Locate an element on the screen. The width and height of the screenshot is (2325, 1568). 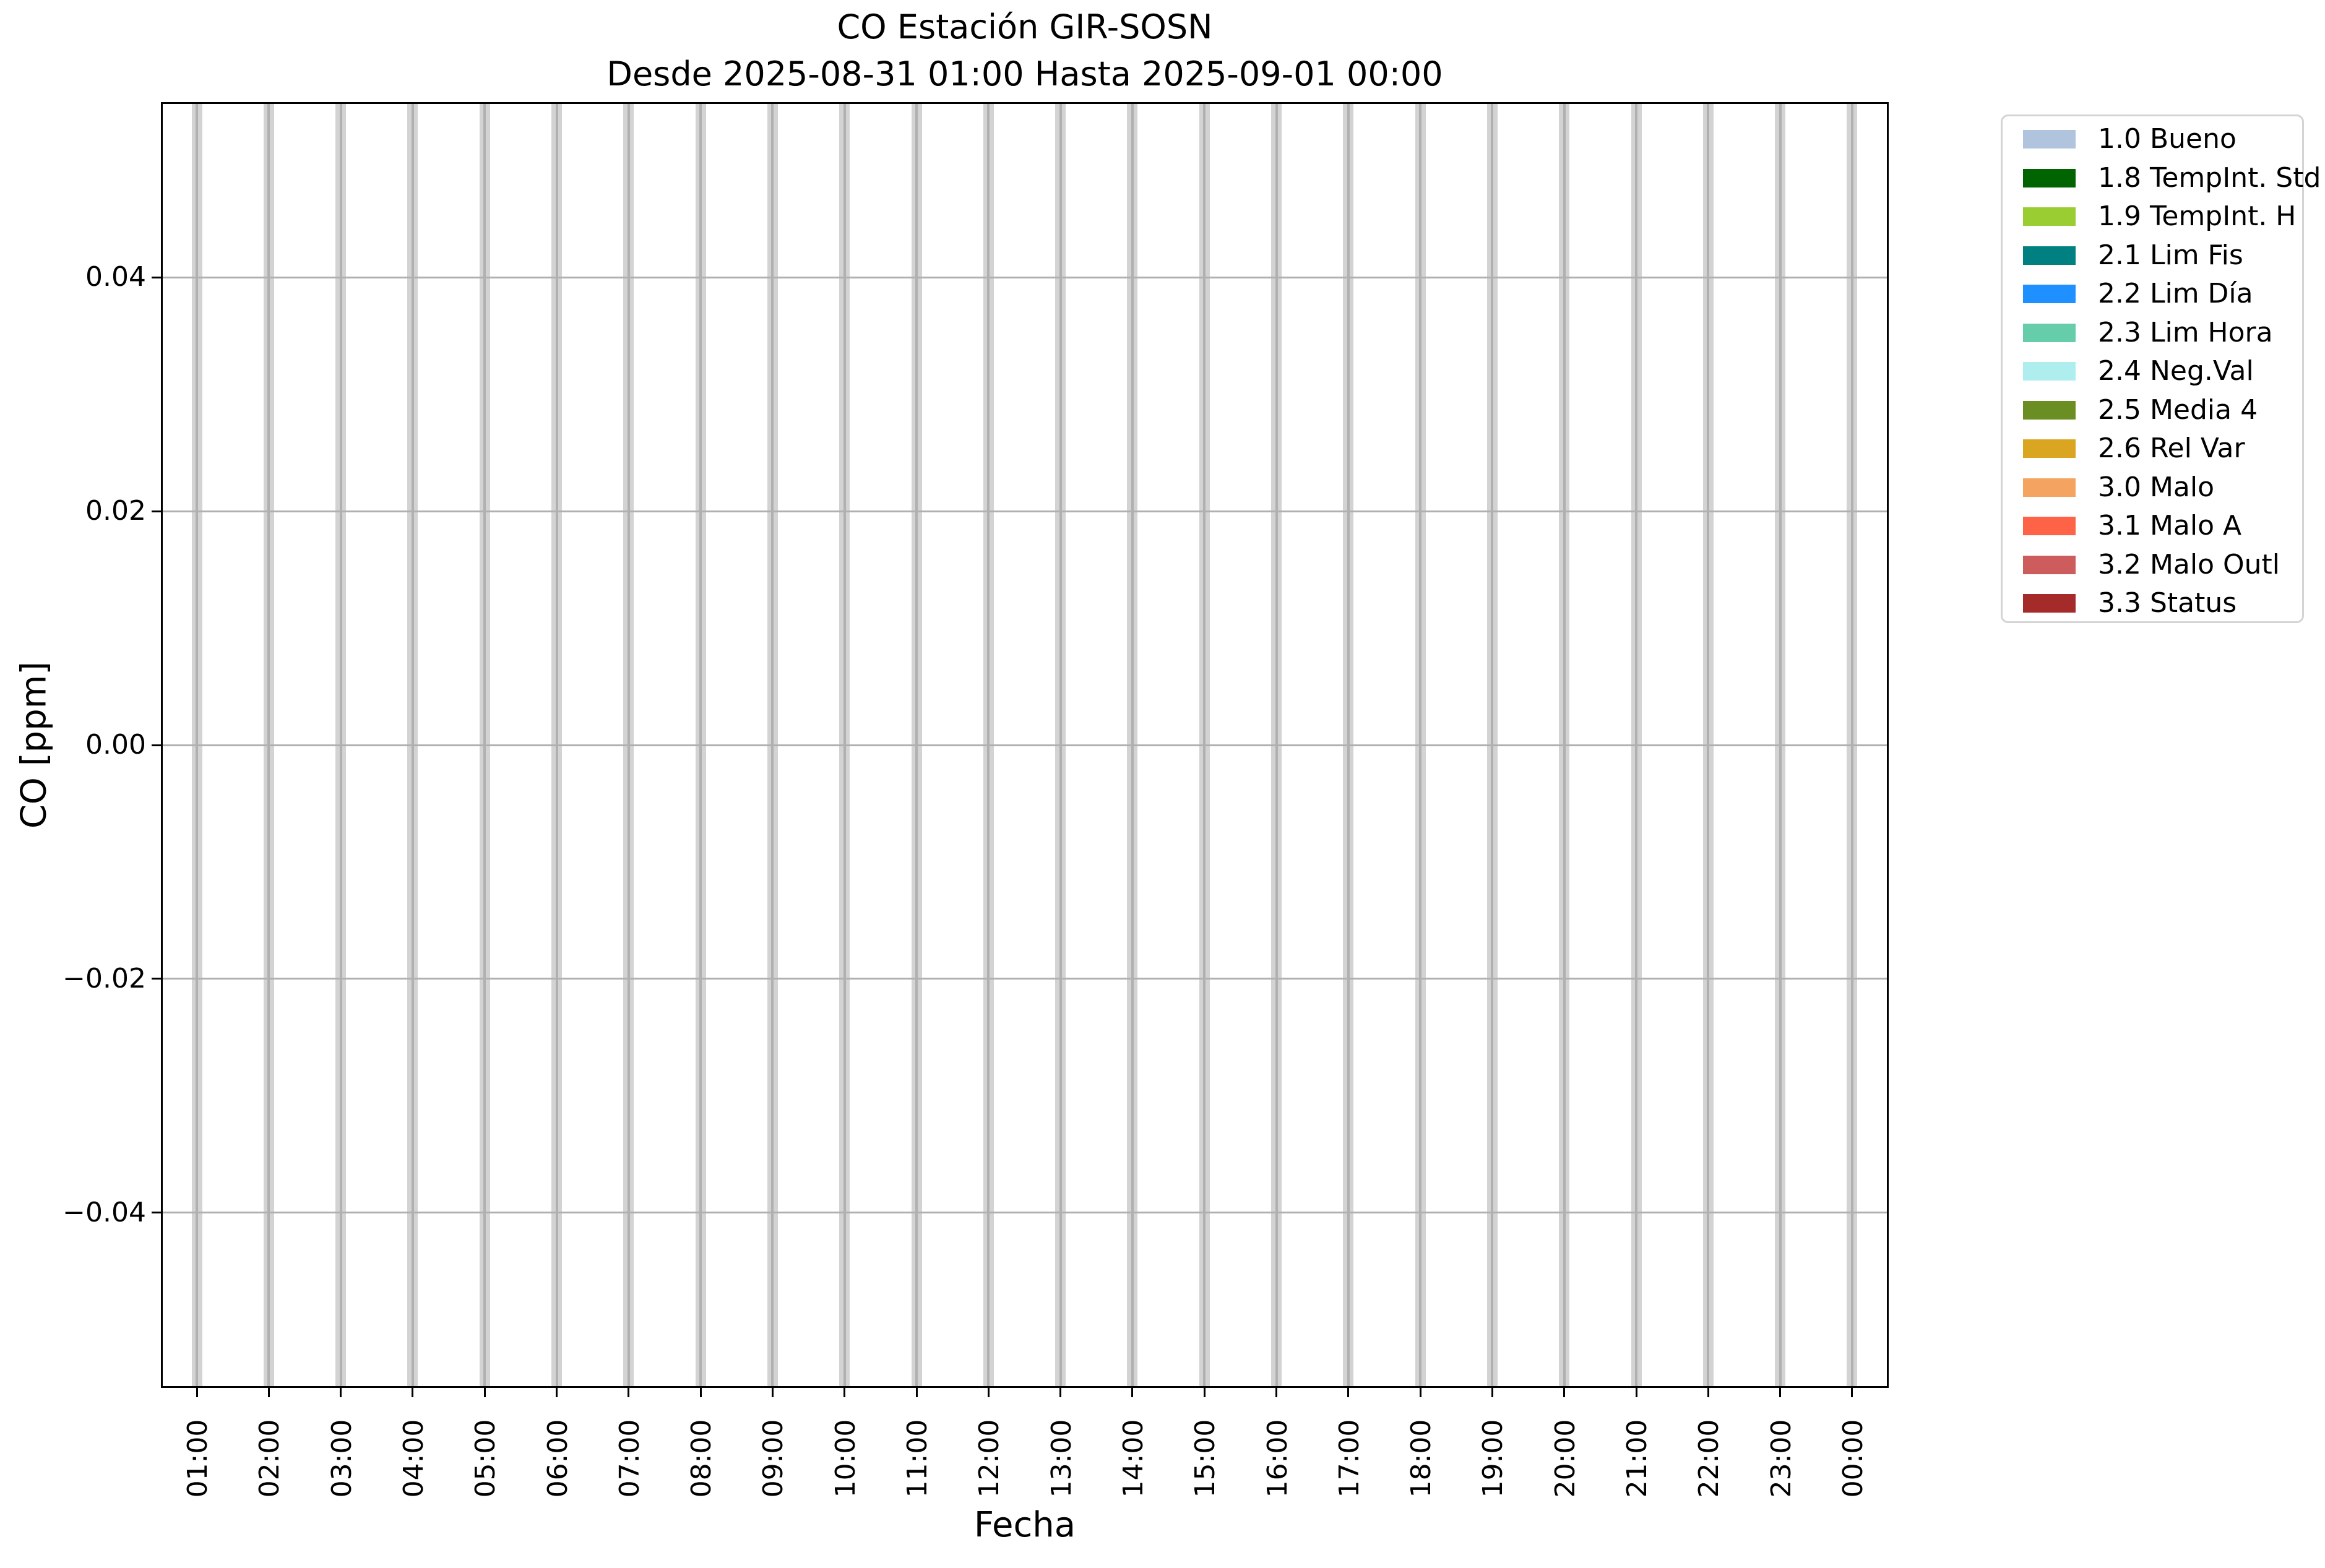
legend-label: 3.1 Malo A is located at coordinates (2170, 526).